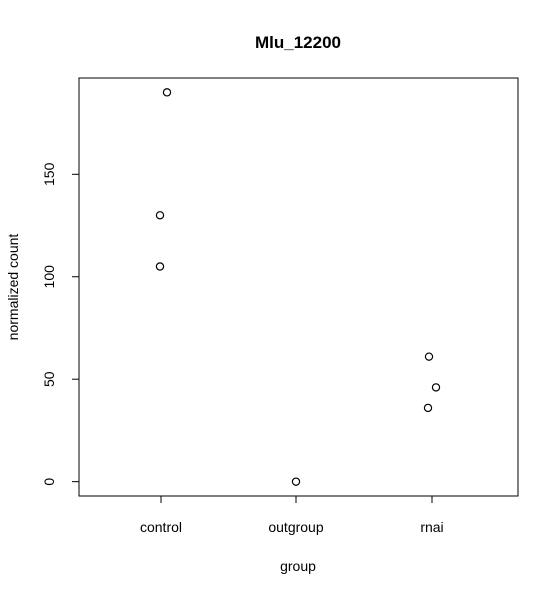 The height and width of the screenshot is (595, 559). What do you see at coordinates (431, 527) in the screenshot?
I see `x-tick-label: rnai` at bounding box center [431, 527].